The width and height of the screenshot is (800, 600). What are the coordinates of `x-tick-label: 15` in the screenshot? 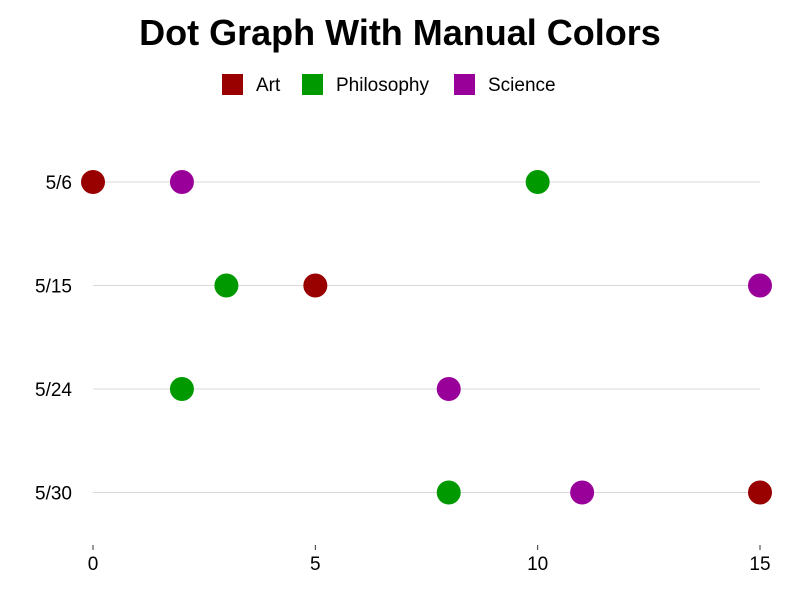 It's located at (759, 564).